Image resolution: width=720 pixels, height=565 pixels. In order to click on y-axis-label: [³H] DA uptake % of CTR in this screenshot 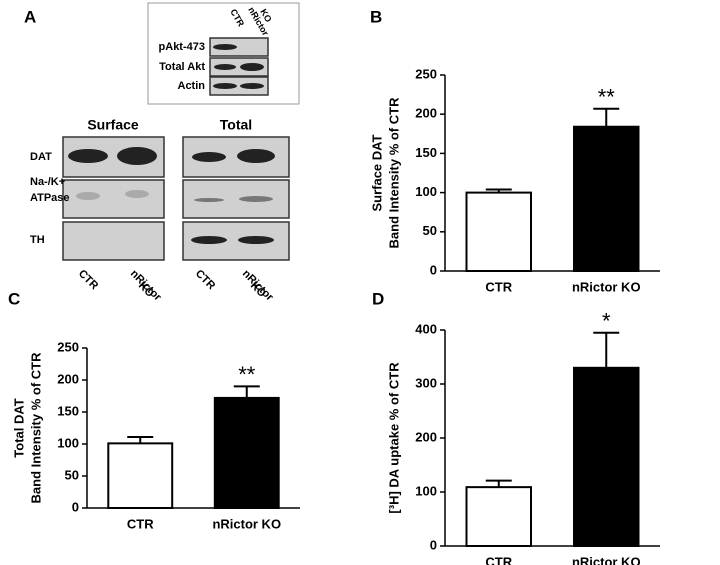, I will do `click(393, 438)`.